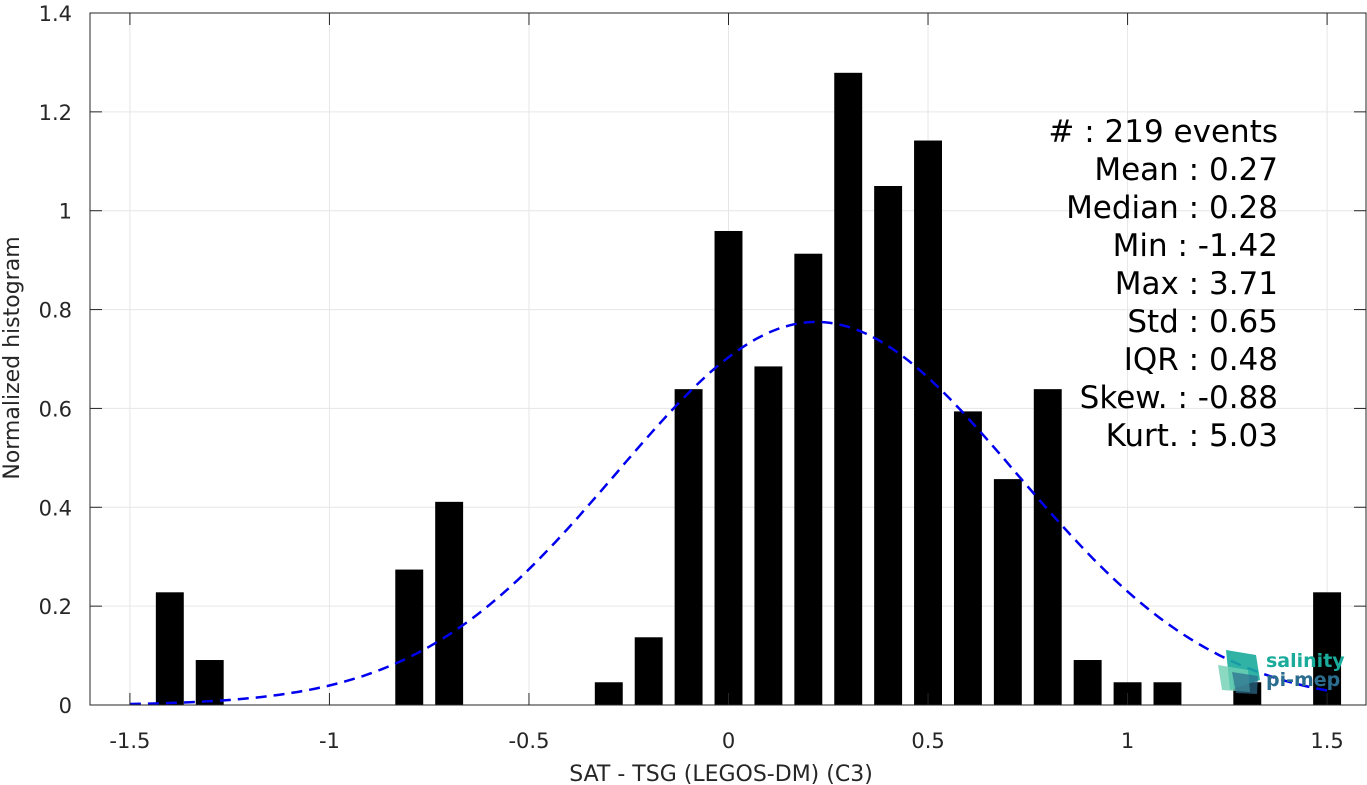  Describe the element at coordinates (1196, 284) in the screenshot. I see `stat-line: Max : 3.71` at that location.